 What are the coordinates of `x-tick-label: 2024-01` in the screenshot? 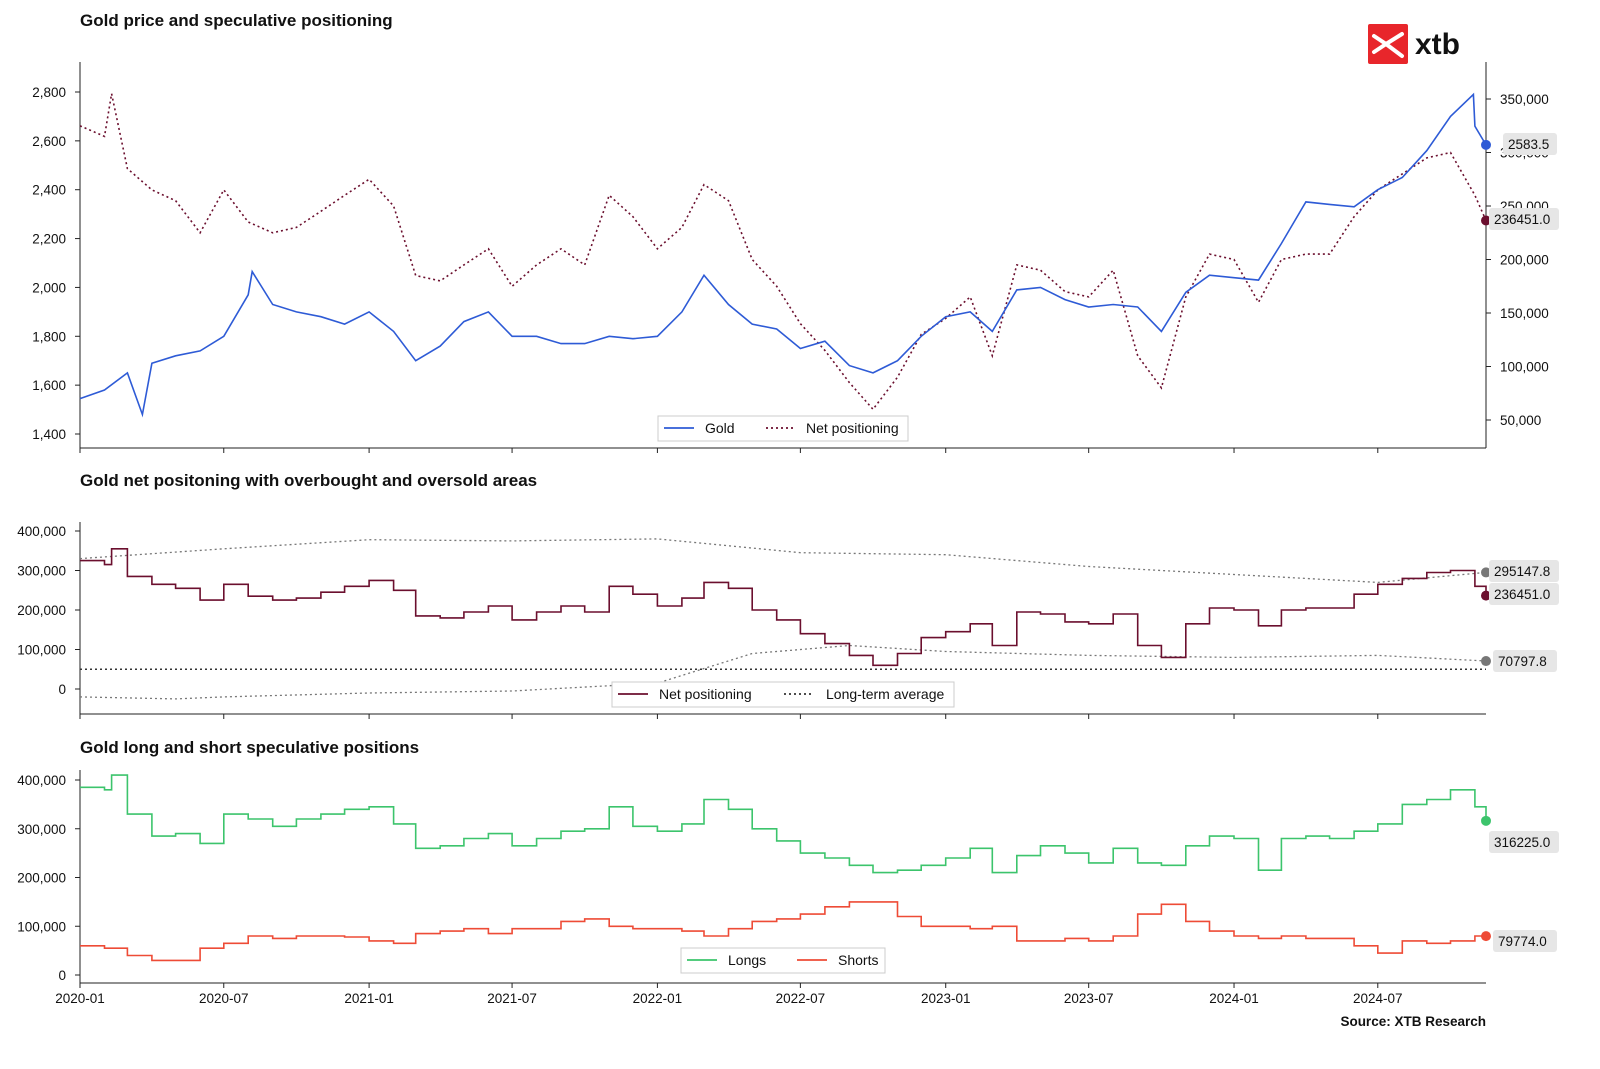 It's located at (1234, 998).